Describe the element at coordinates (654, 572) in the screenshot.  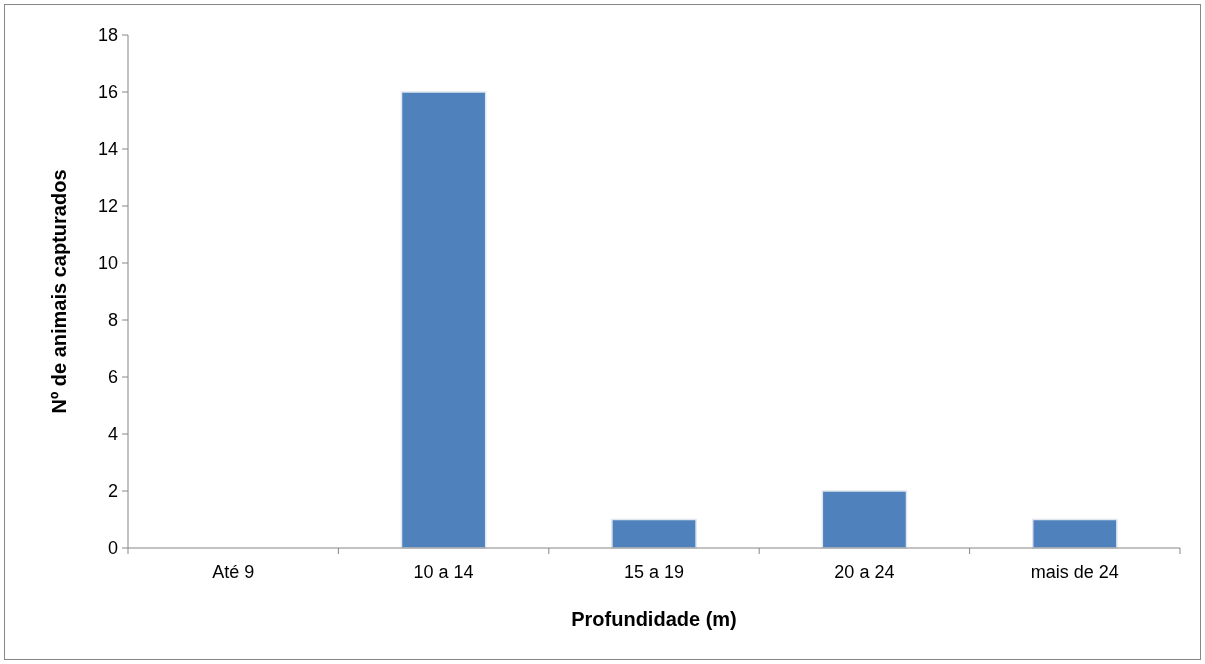
I see `x-tick-label: 15 a 19` at that location.